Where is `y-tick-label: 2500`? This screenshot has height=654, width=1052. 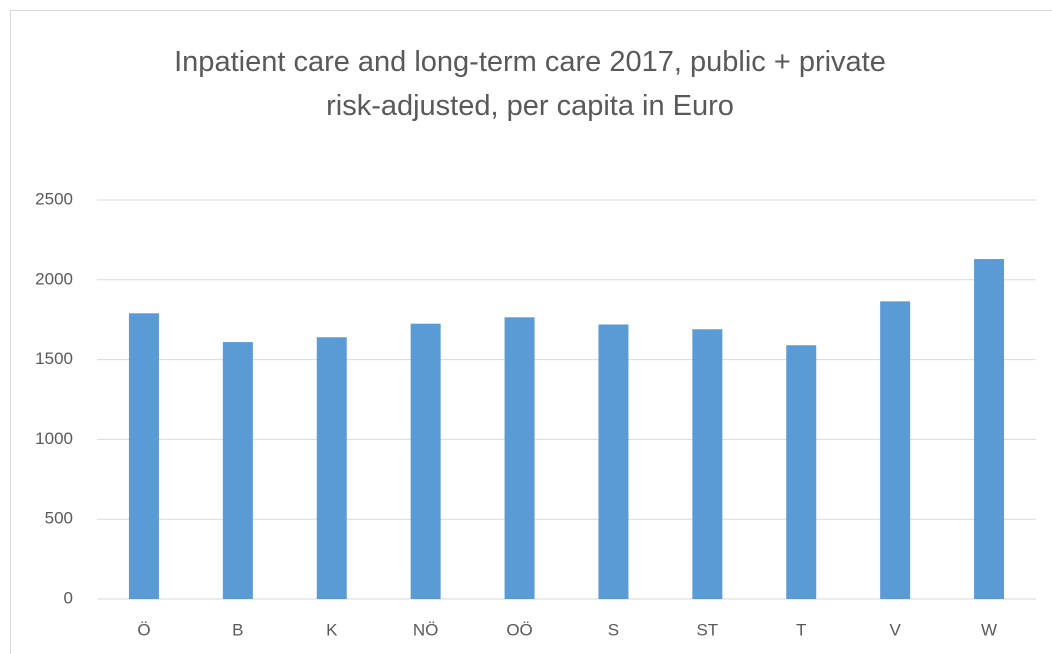 y-tick-label: 2500 is located at coordinates (54, 198).